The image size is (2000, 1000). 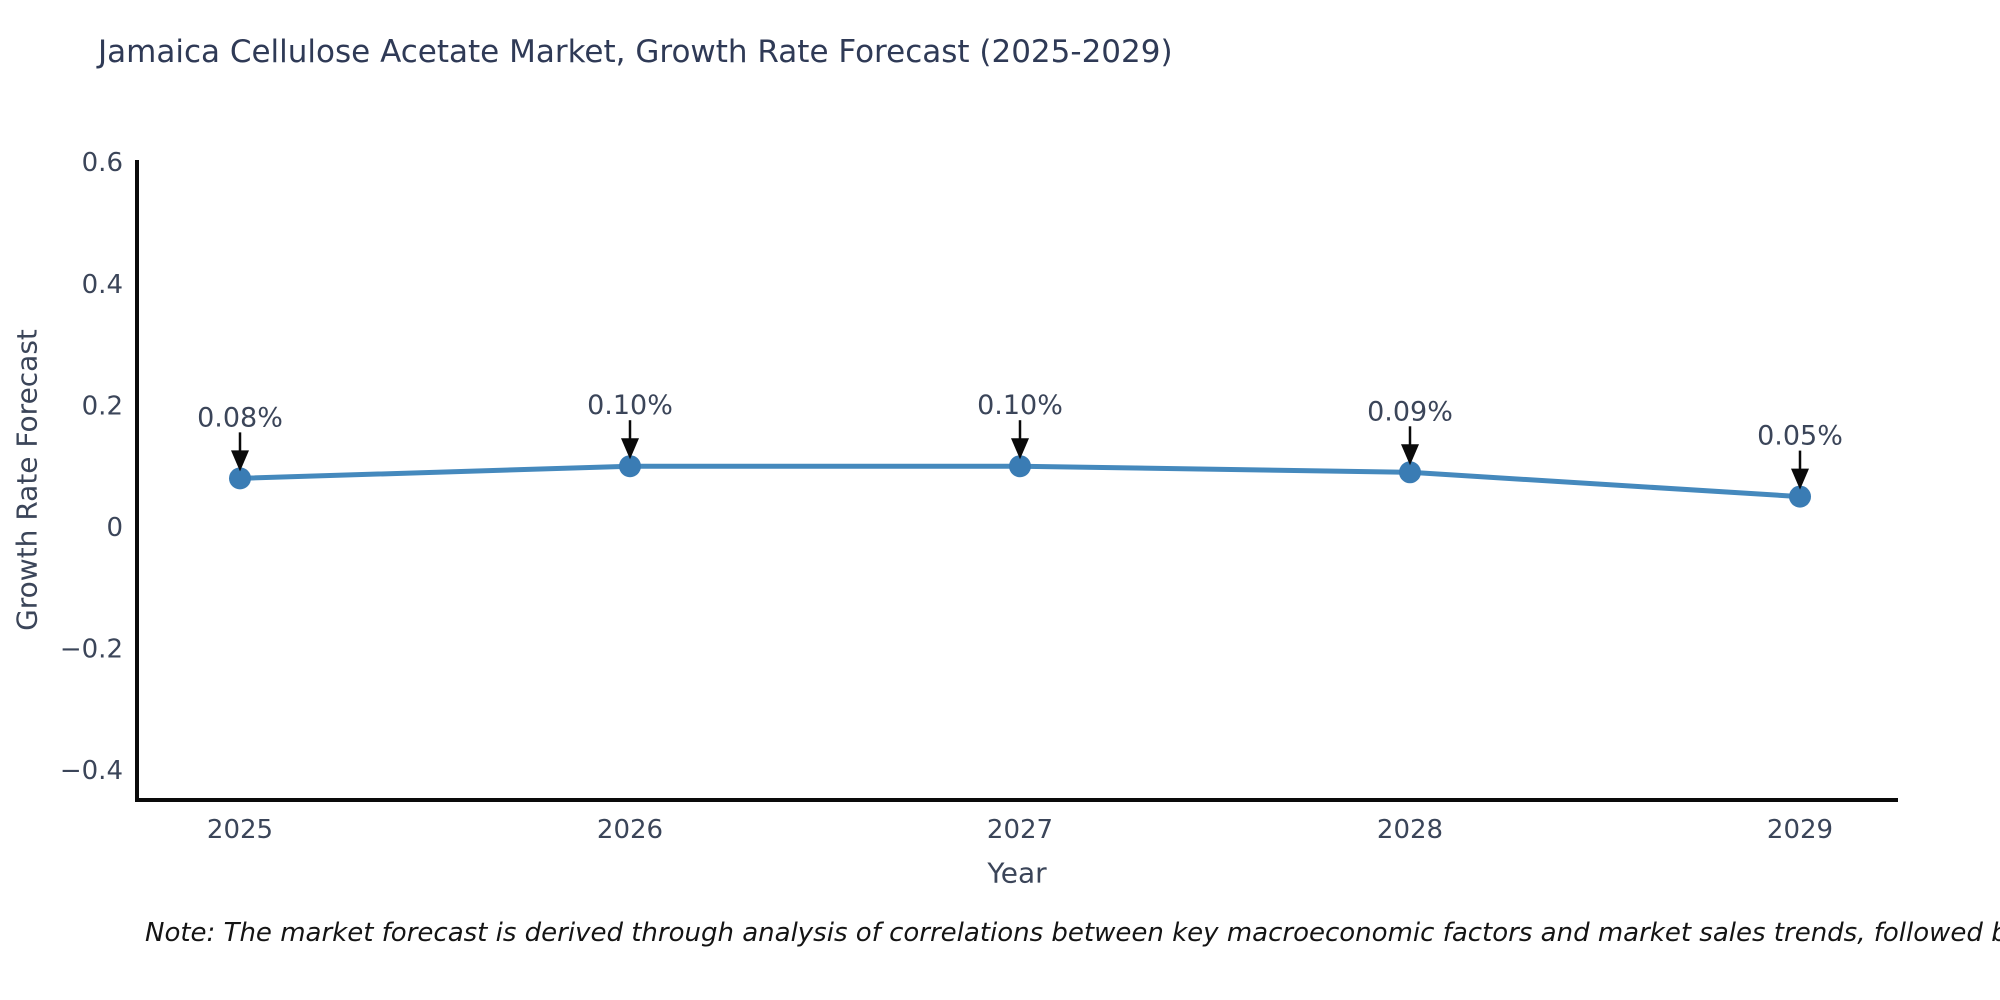 I want to click on x-tick-label: 2025, so click(x=240, y=830).